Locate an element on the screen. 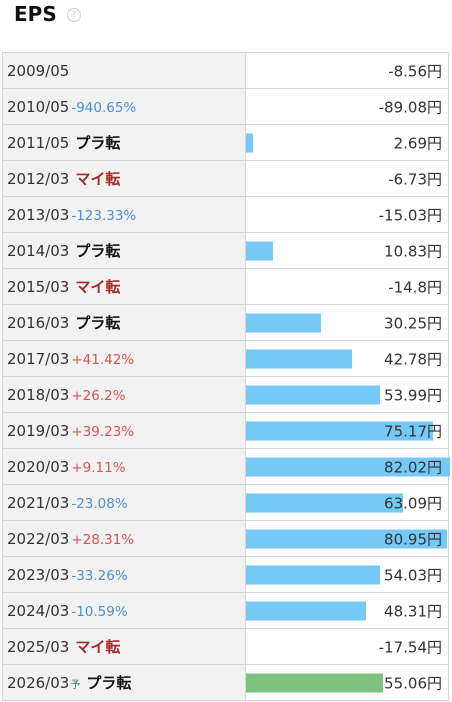  eps-value: 80.95円 is located at coordinates (413, 539).